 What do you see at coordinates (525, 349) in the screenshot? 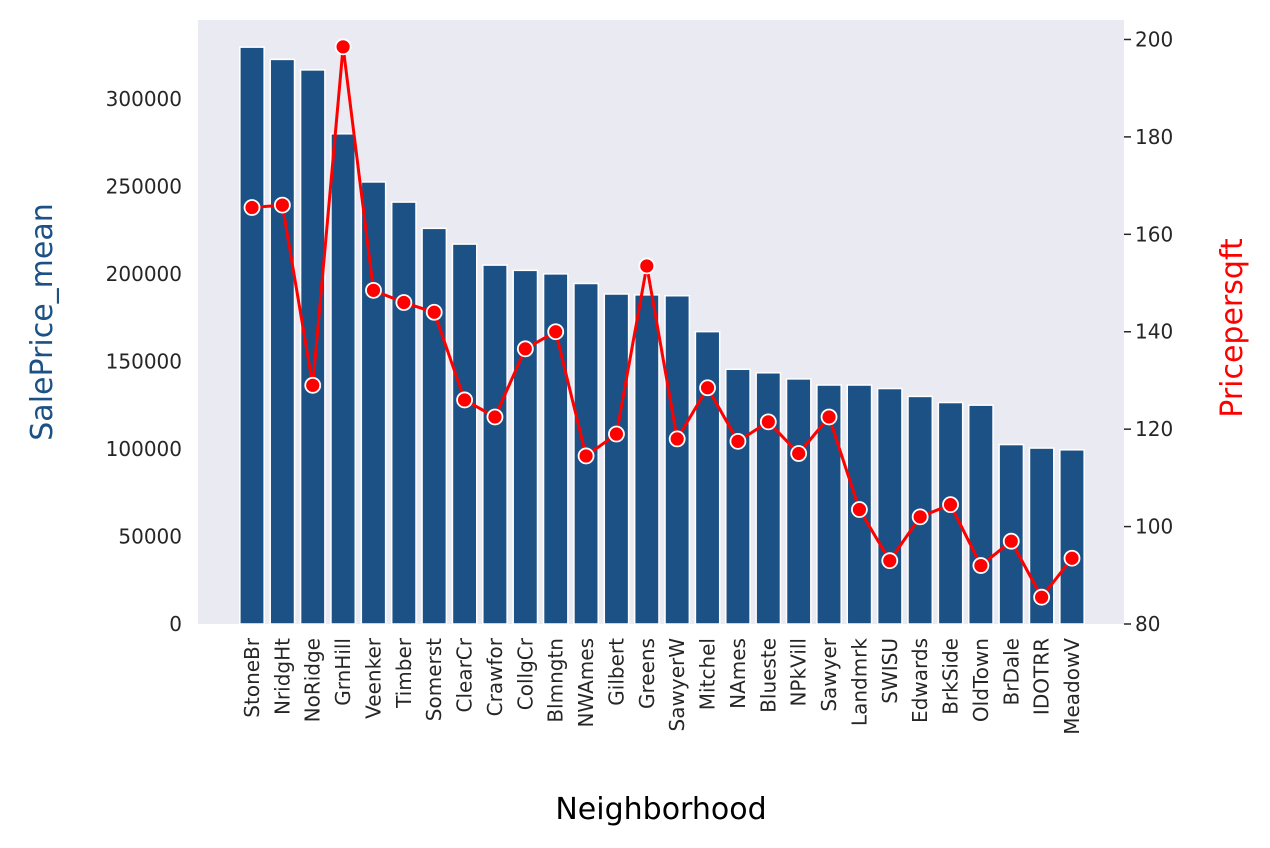
I see `point-CollgCr` at bounding box center [525, 349].